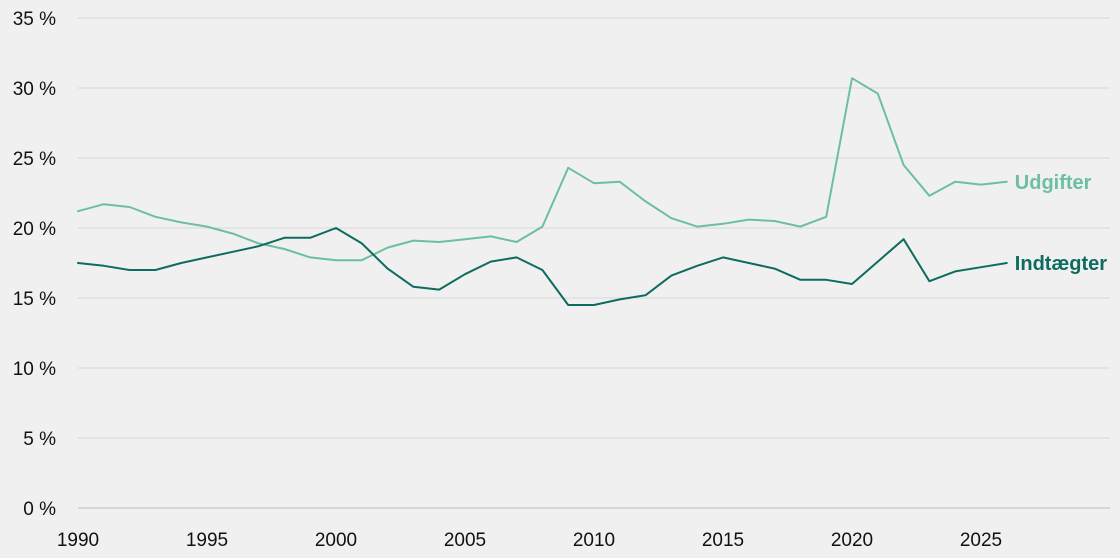  What do you see at coordinates (529, 540) in the screenshot?
I see `x-axis-tick-labels: 1990 1995 2000 2005 2010 2015 2020 2025` at bounding box center [529, 540].